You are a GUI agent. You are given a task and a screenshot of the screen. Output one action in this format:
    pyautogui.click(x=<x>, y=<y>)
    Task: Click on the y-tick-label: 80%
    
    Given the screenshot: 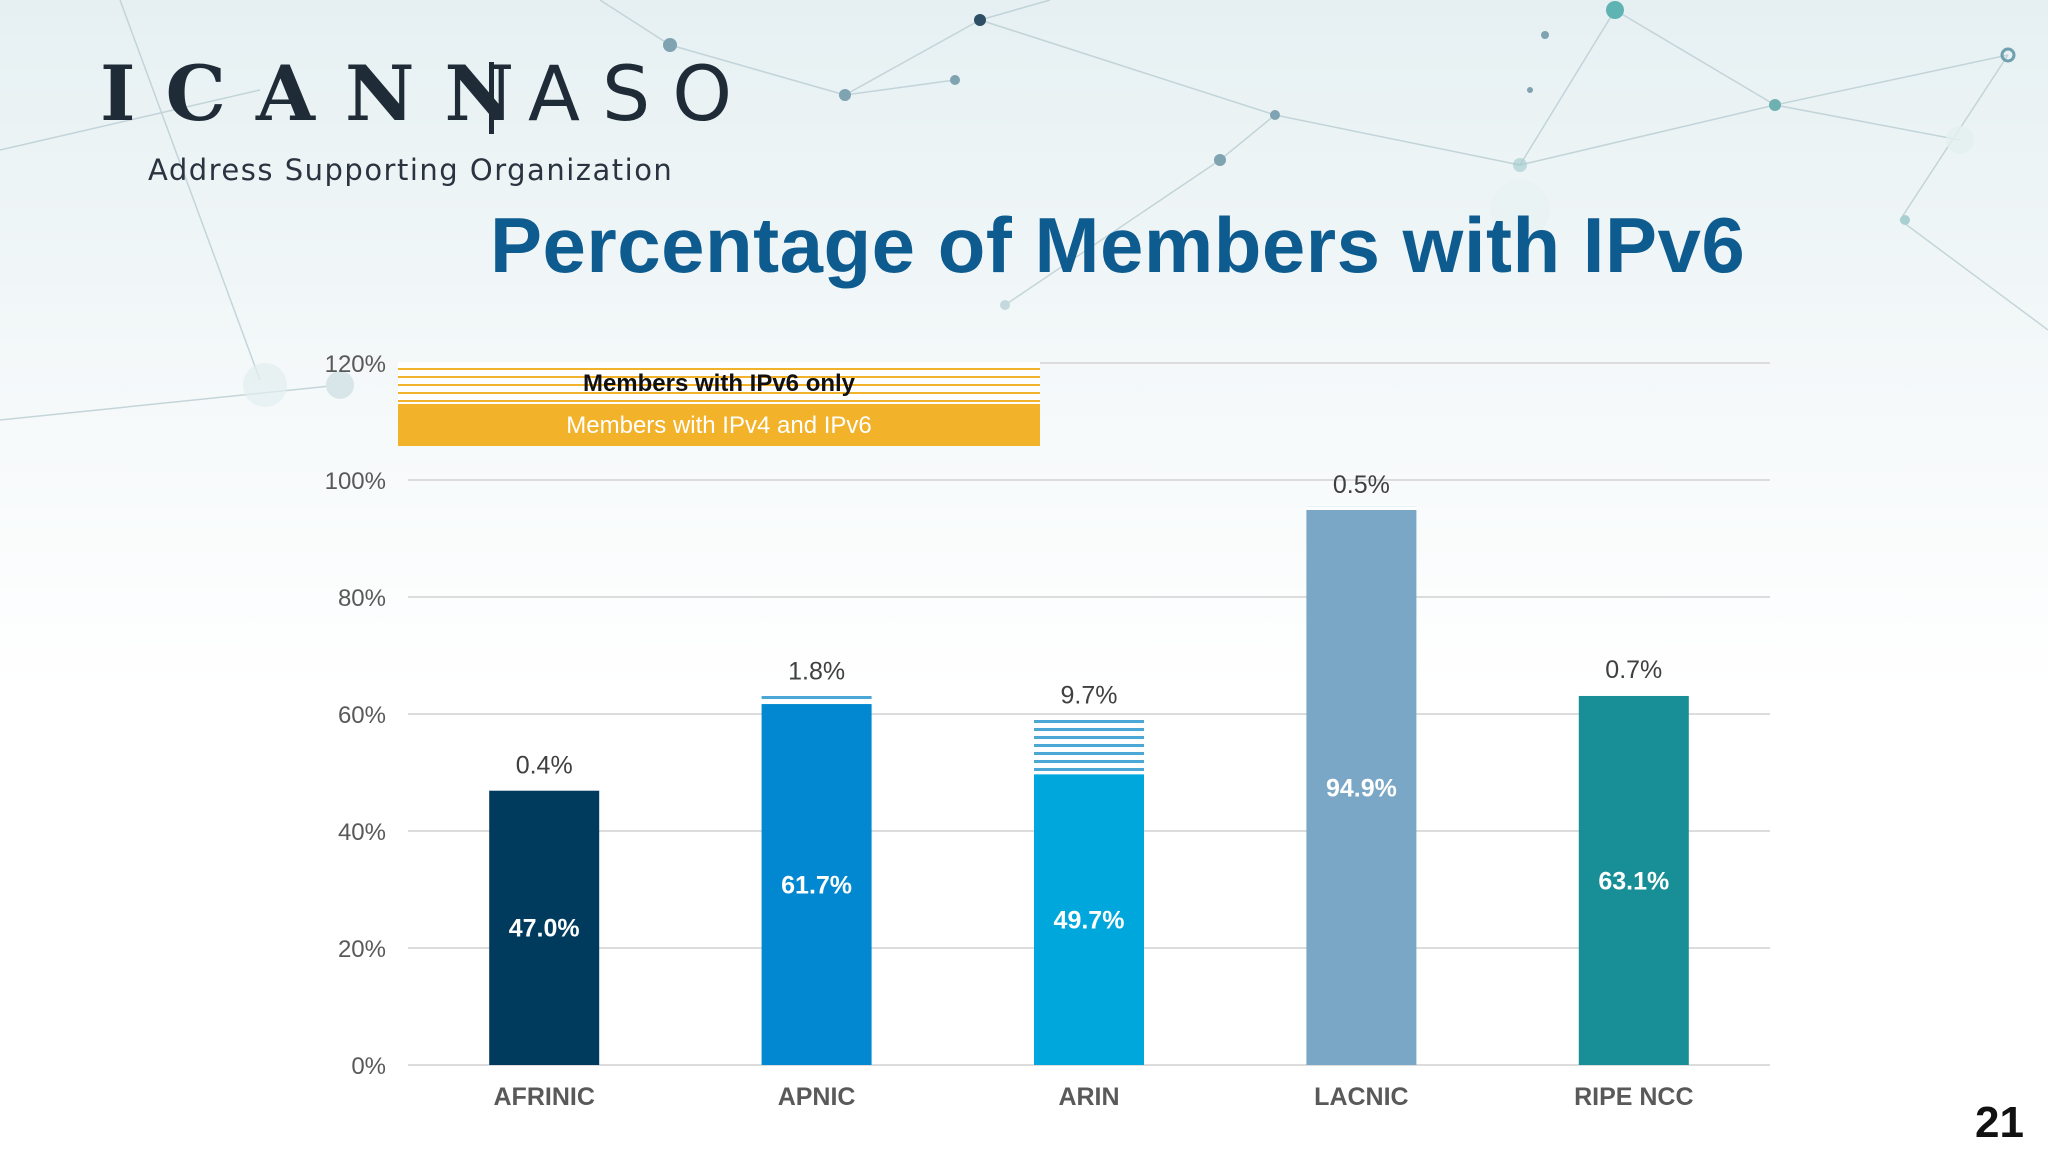 What is the action you would take?
    pyautogui.click(x=362, y=598)
    